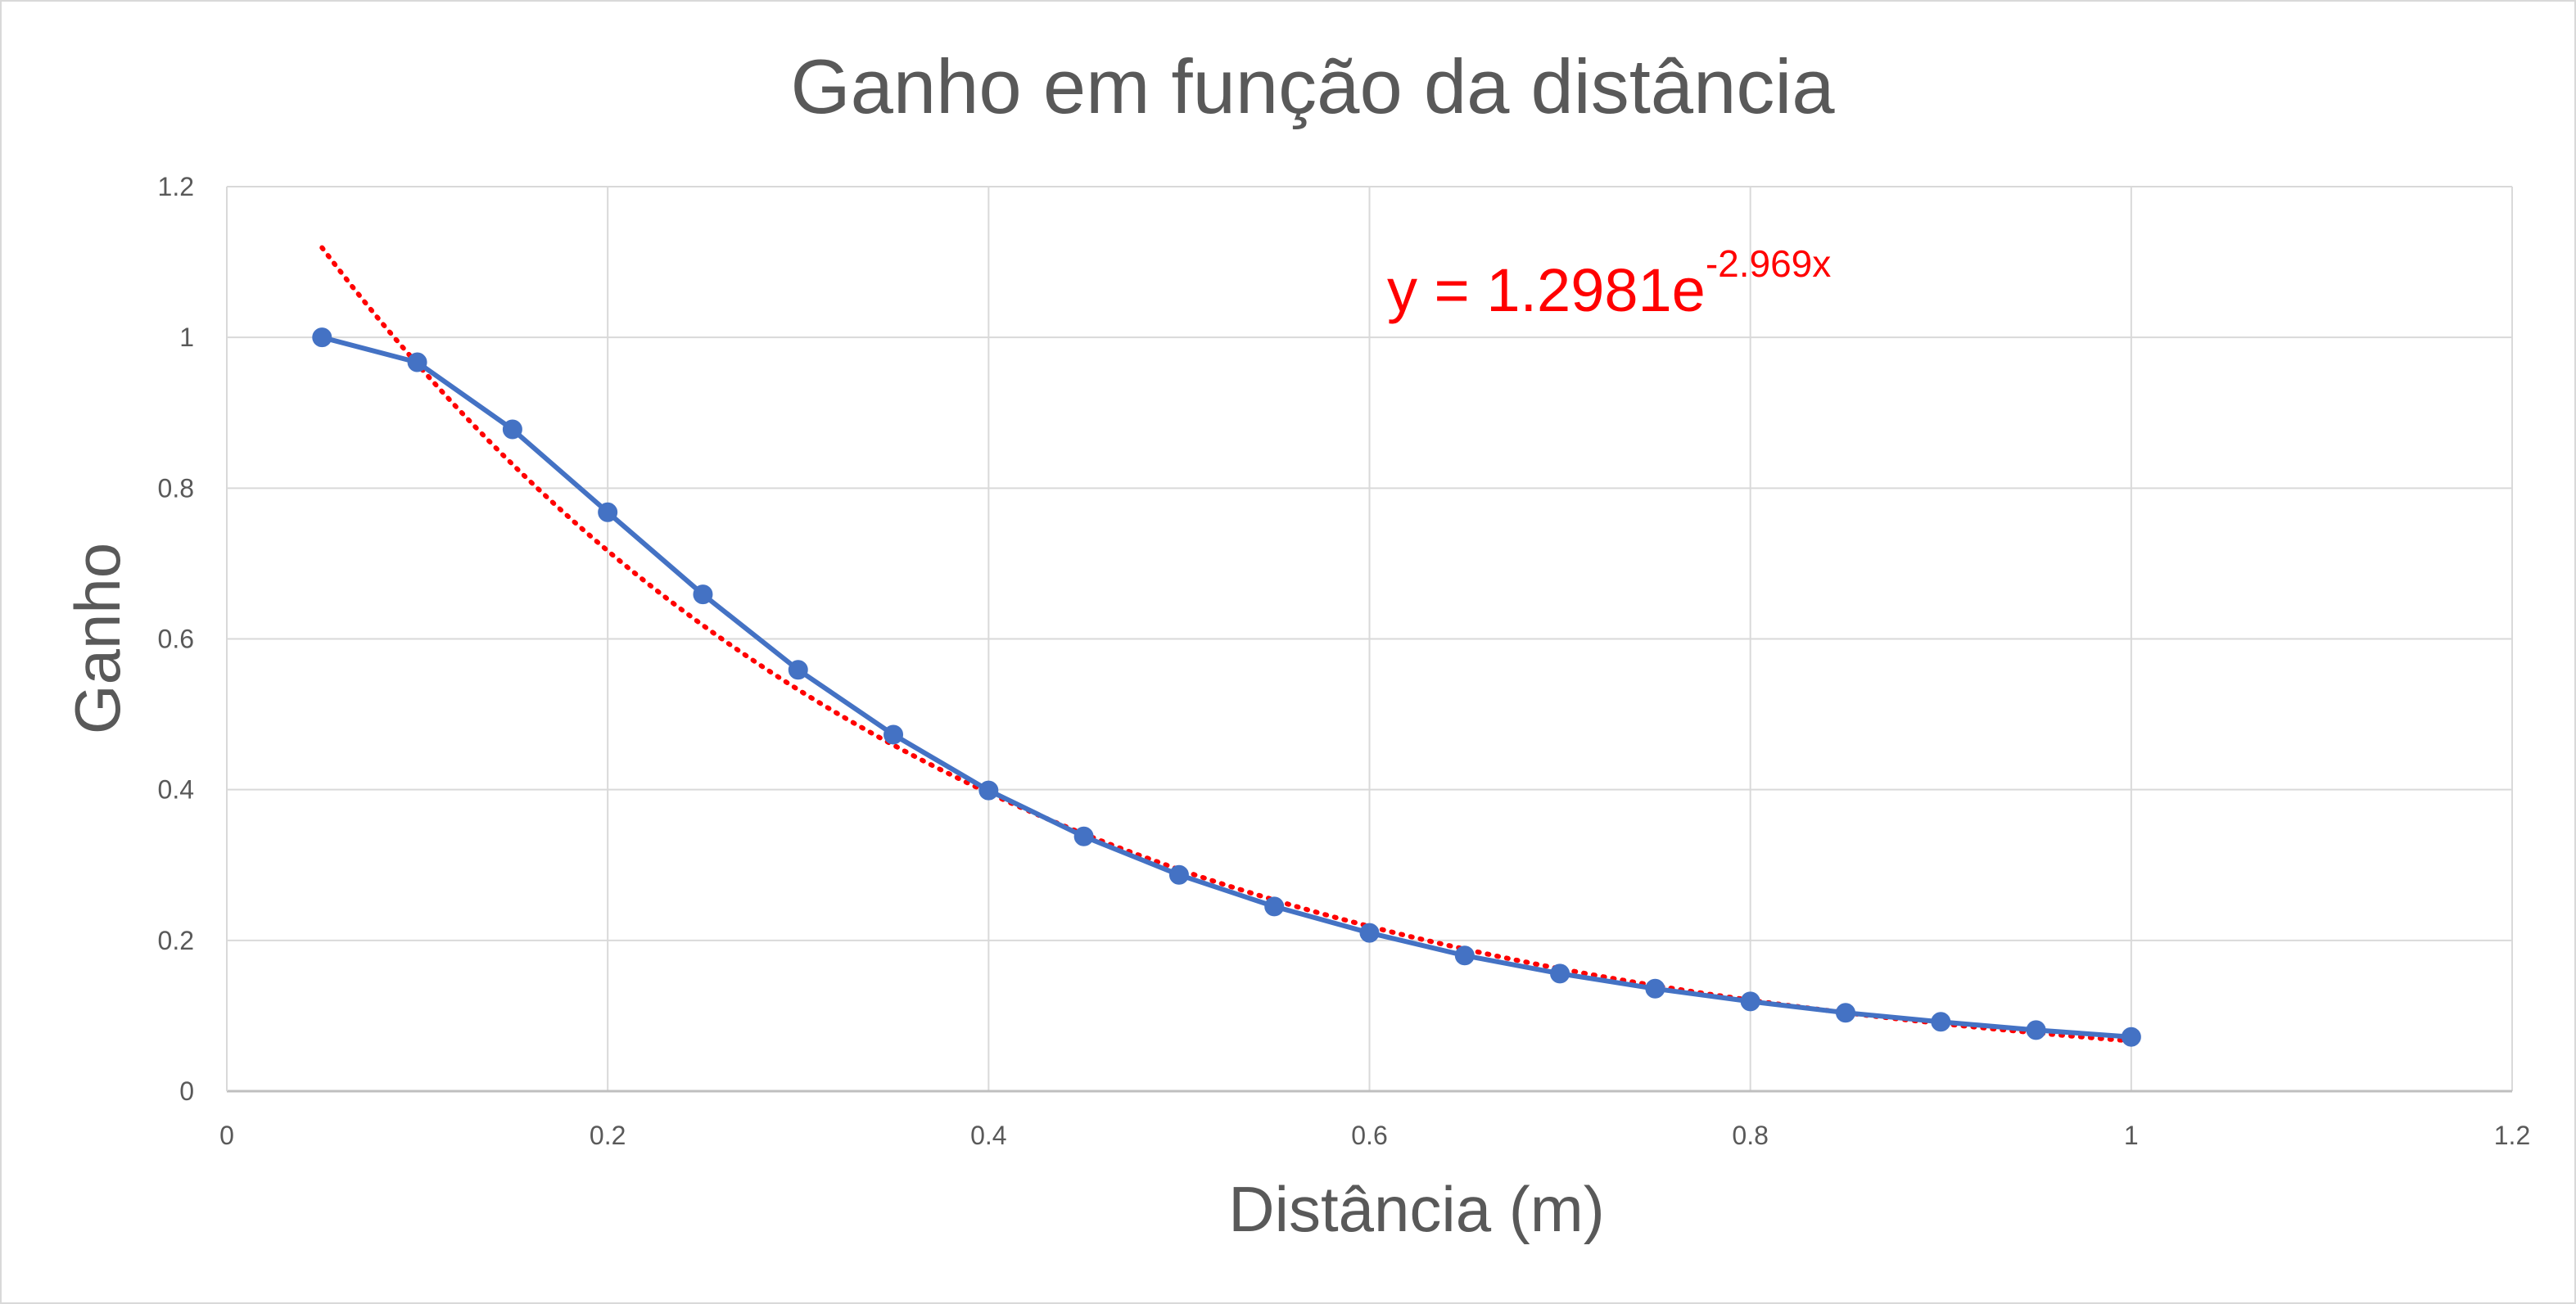 Image resolution: width=2576 pixels, height=1304 pixels. I want to click on x-tick-label: 0.2, so click(608, 1135).